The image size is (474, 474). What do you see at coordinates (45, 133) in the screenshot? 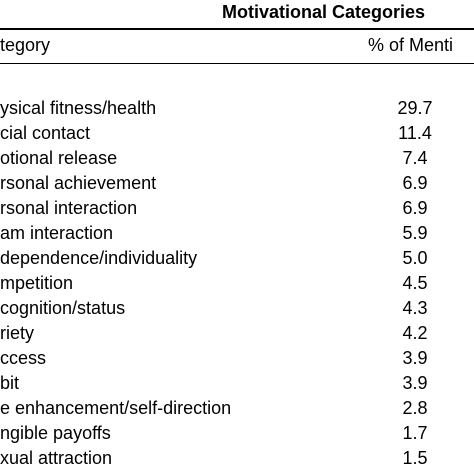
I see `category-cell: cial contact` at bounding box center [45, 133].